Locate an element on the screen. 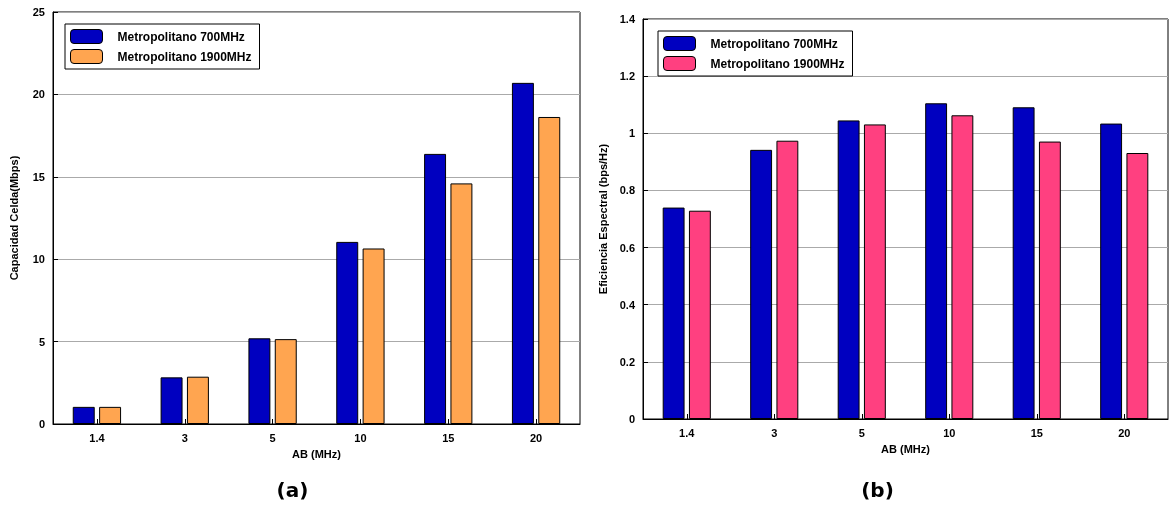  y-tick-label: 15 is located at coordinates (38, 176).